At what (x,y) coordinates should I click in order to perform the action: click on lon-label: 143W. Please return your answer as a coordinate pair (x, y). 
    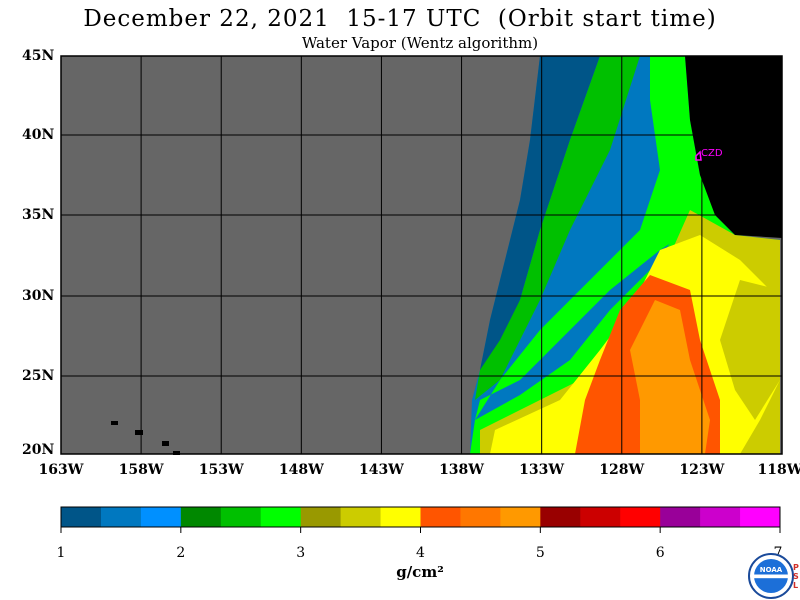
    Looking at the image, I should click on (381, 470).